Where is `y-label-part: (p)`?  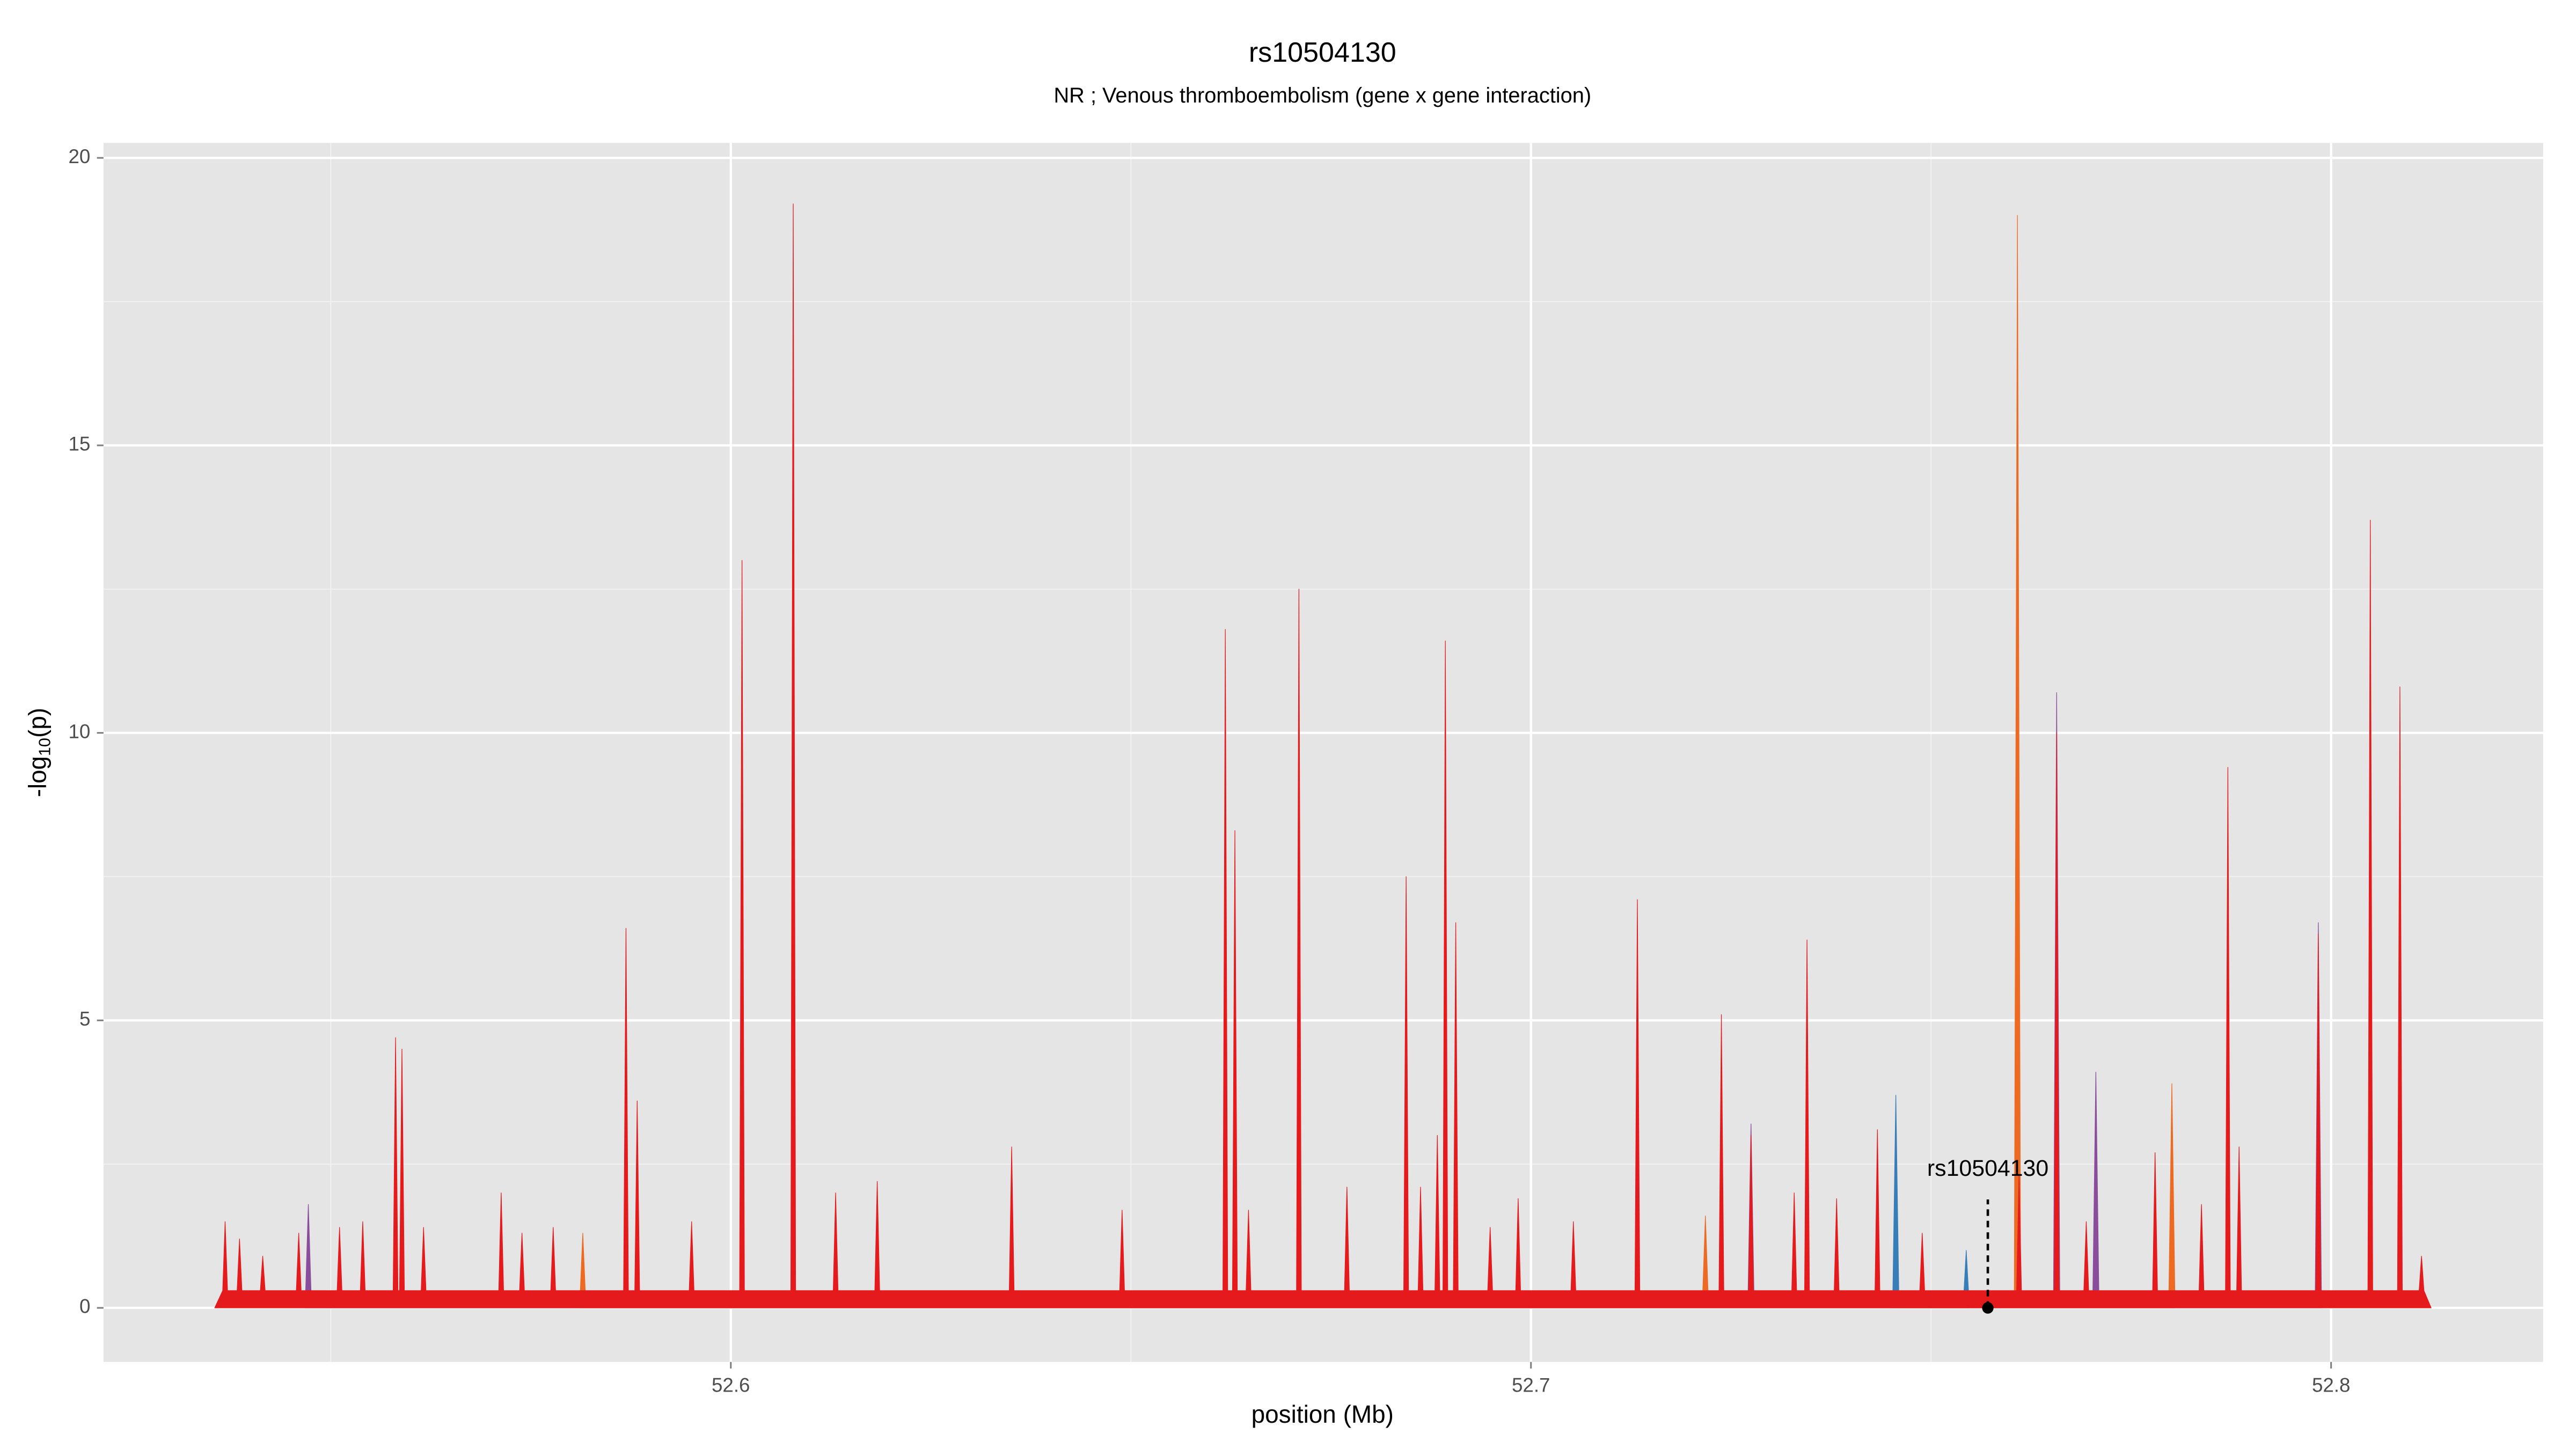 y-label-part: (p) is located at coordinates (38, 723).